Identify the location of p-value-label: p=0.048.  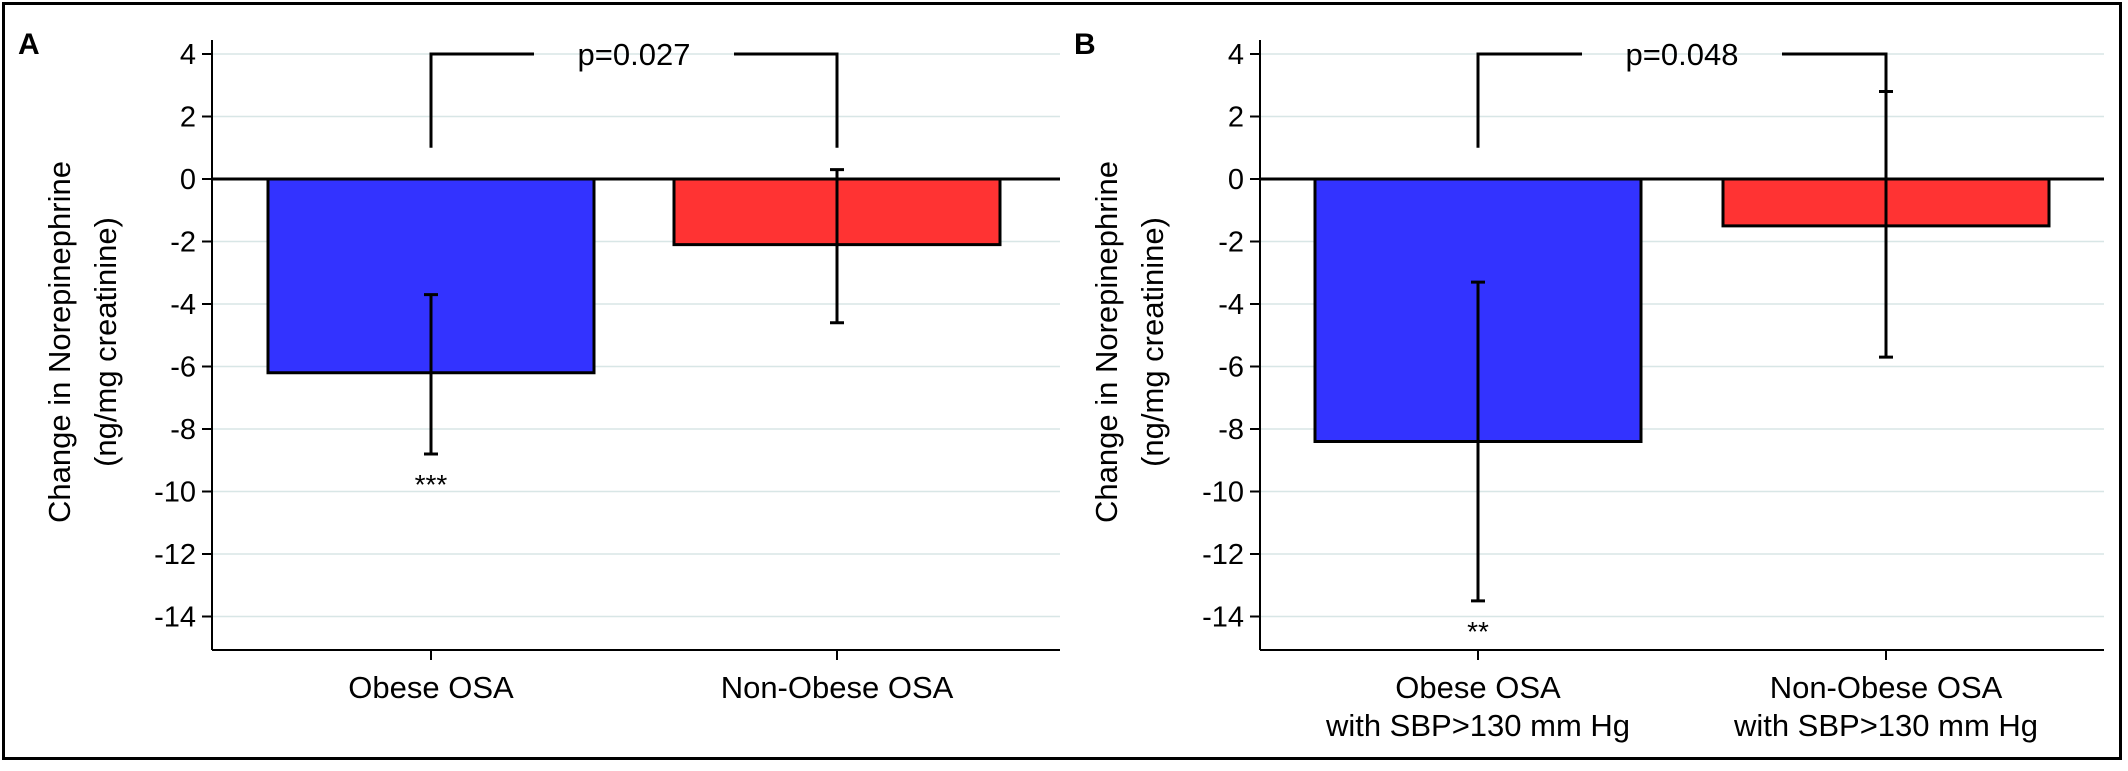
(1682, 54).